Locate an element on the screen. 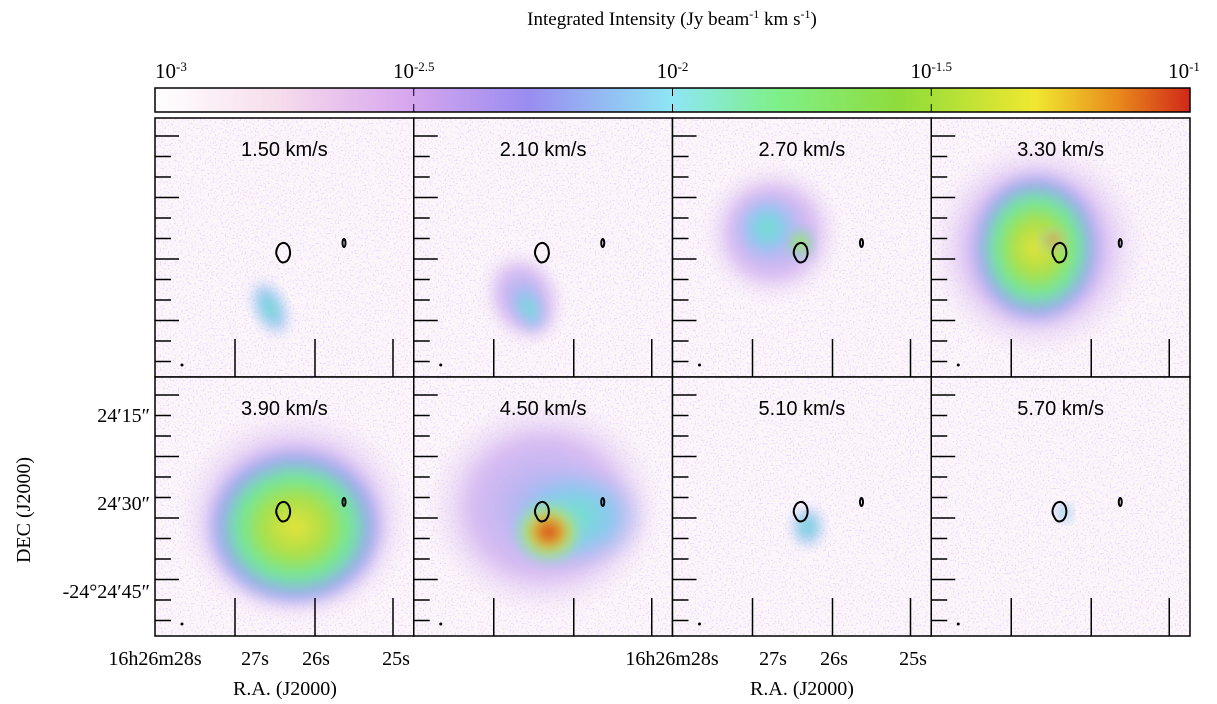 The width and height of the screenshot is (1217, 704). channel-panel: 1.50 km/s is located at coordinates (284, 247).